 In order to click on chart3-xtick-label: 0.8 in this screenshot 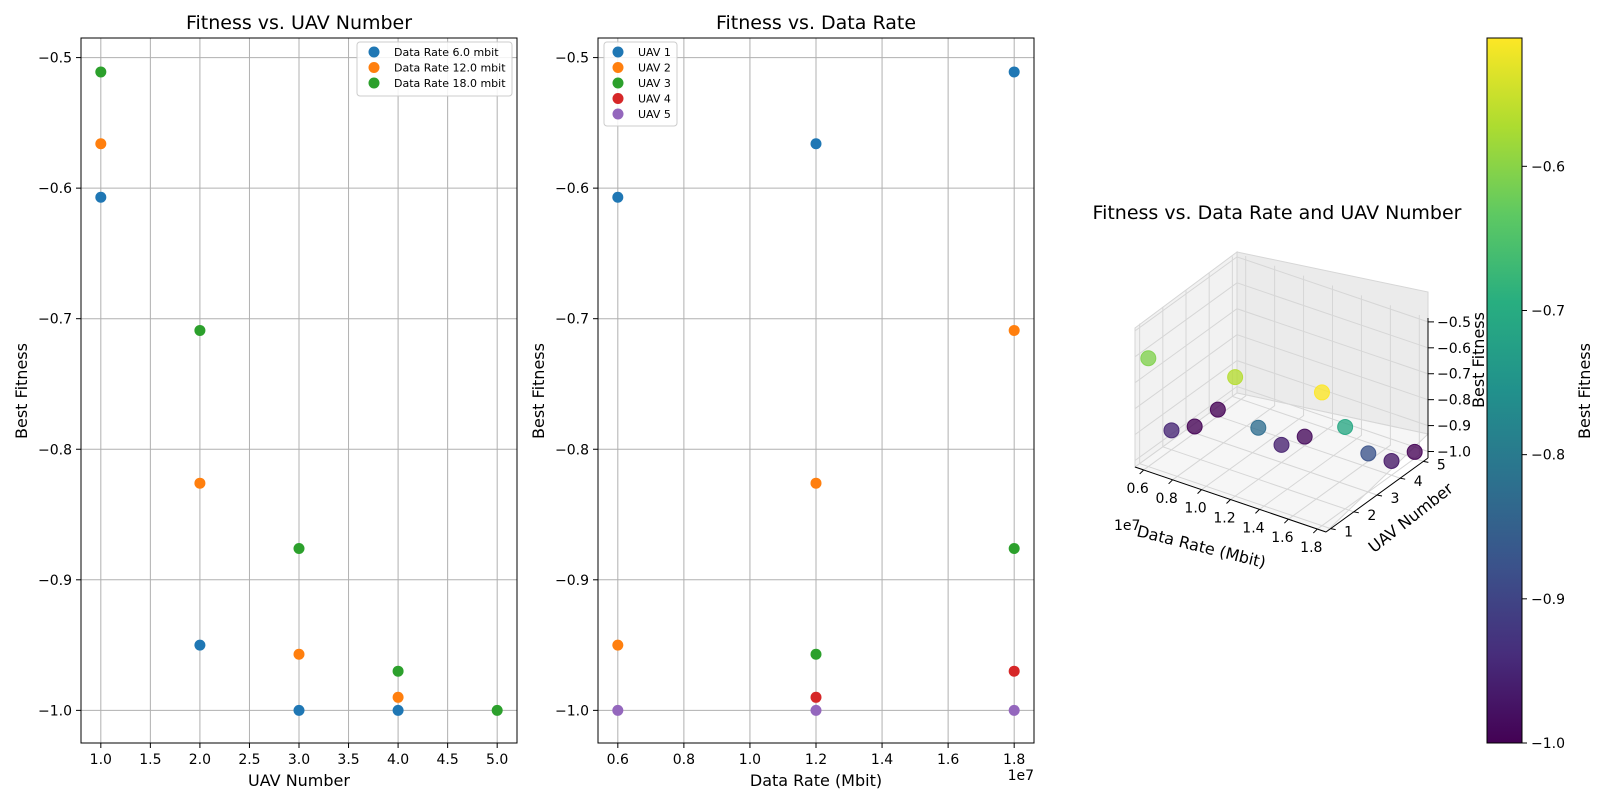, I will do `click(1166, 499)`.